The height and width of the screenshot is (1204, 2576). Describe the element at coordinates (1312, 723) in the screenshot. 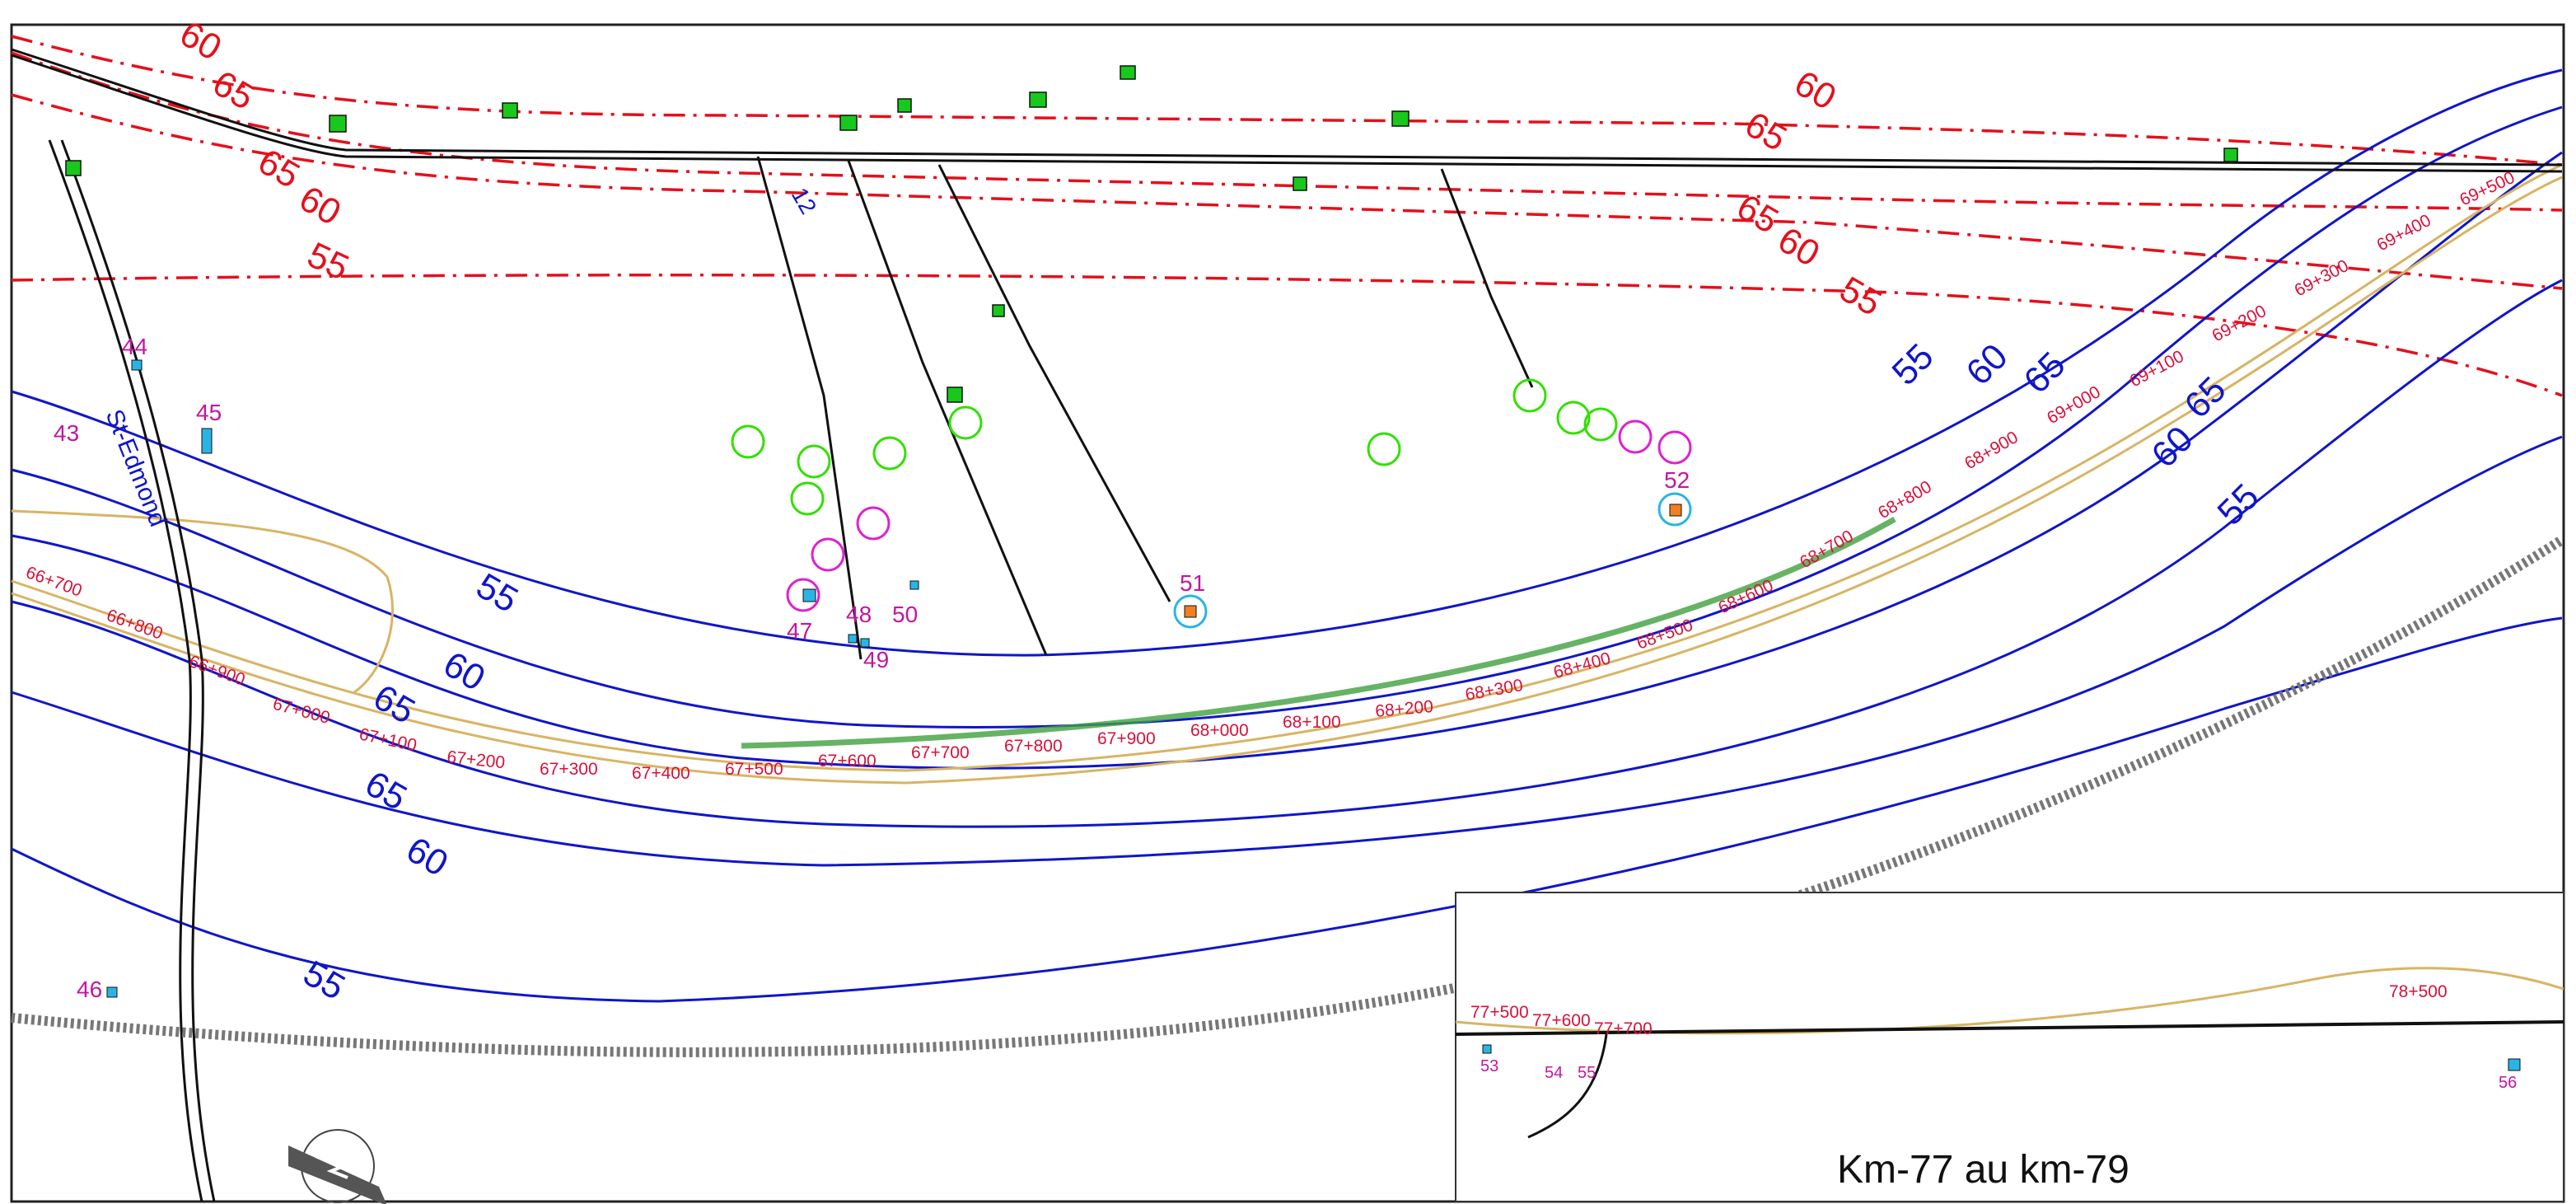

I see `km-label: 68+100` at that location.